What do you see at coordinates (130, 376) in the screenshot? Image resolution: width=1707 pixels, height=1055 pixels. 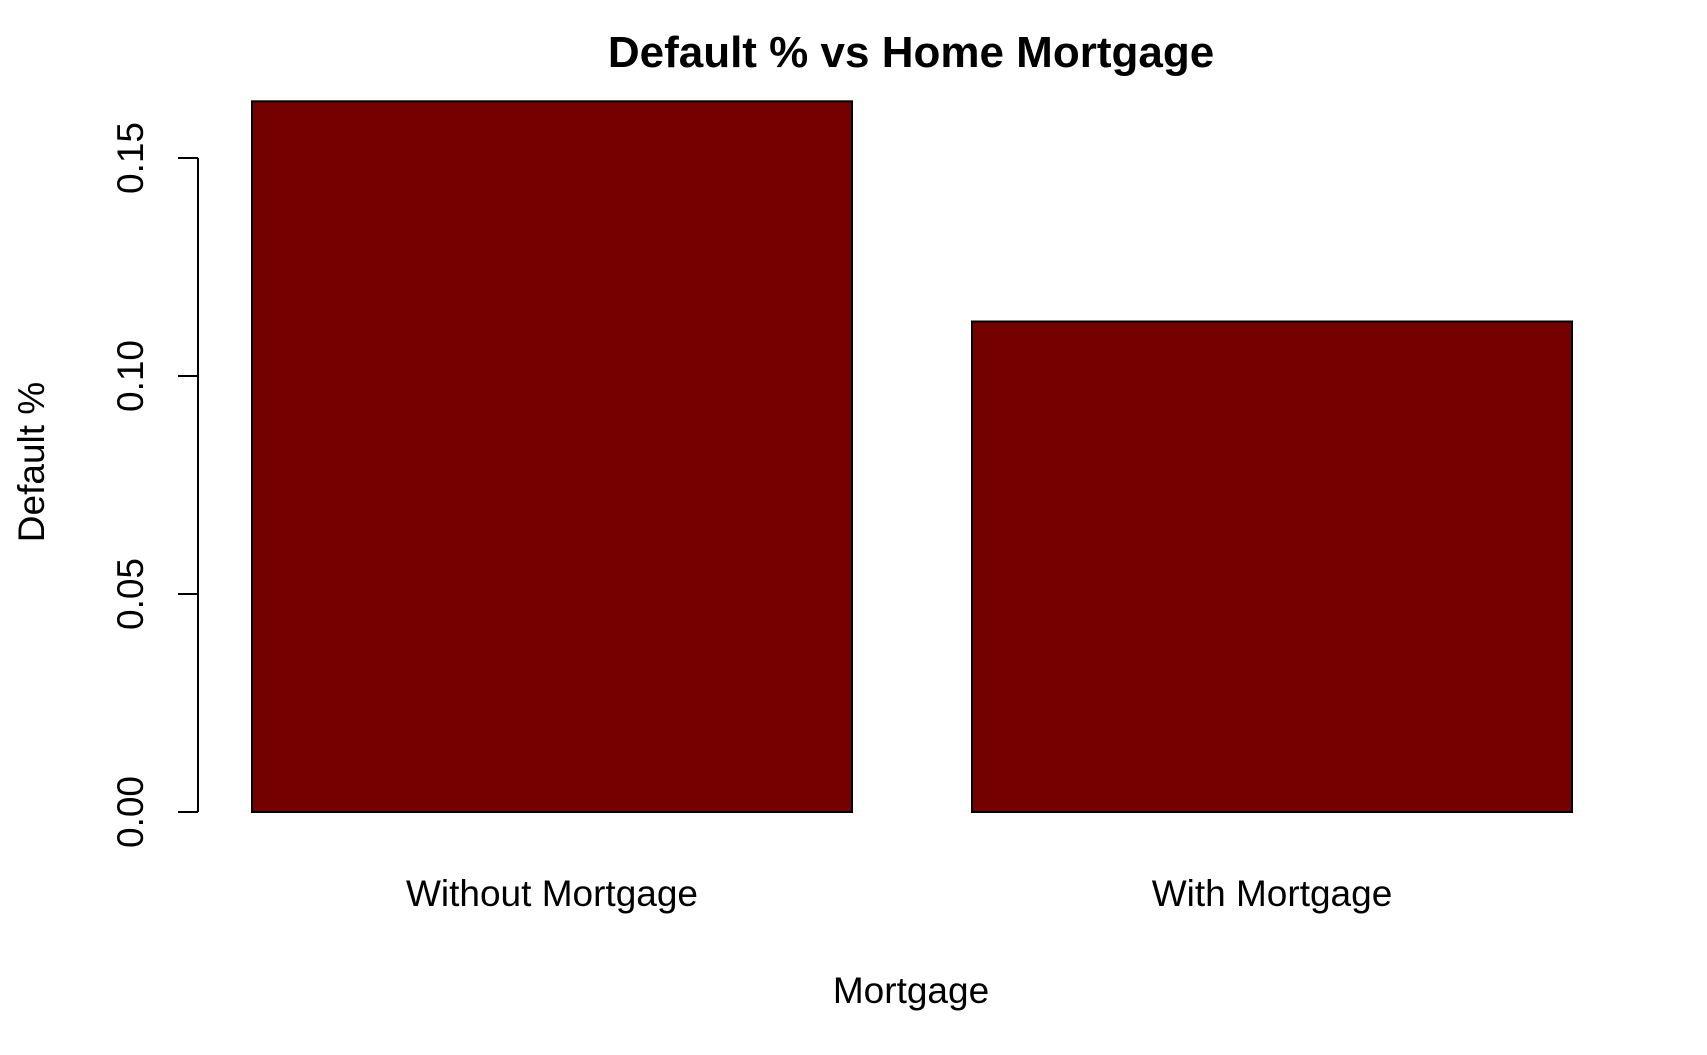 I see `y-tick-label: 0.10` at bounding box center [130, 376].